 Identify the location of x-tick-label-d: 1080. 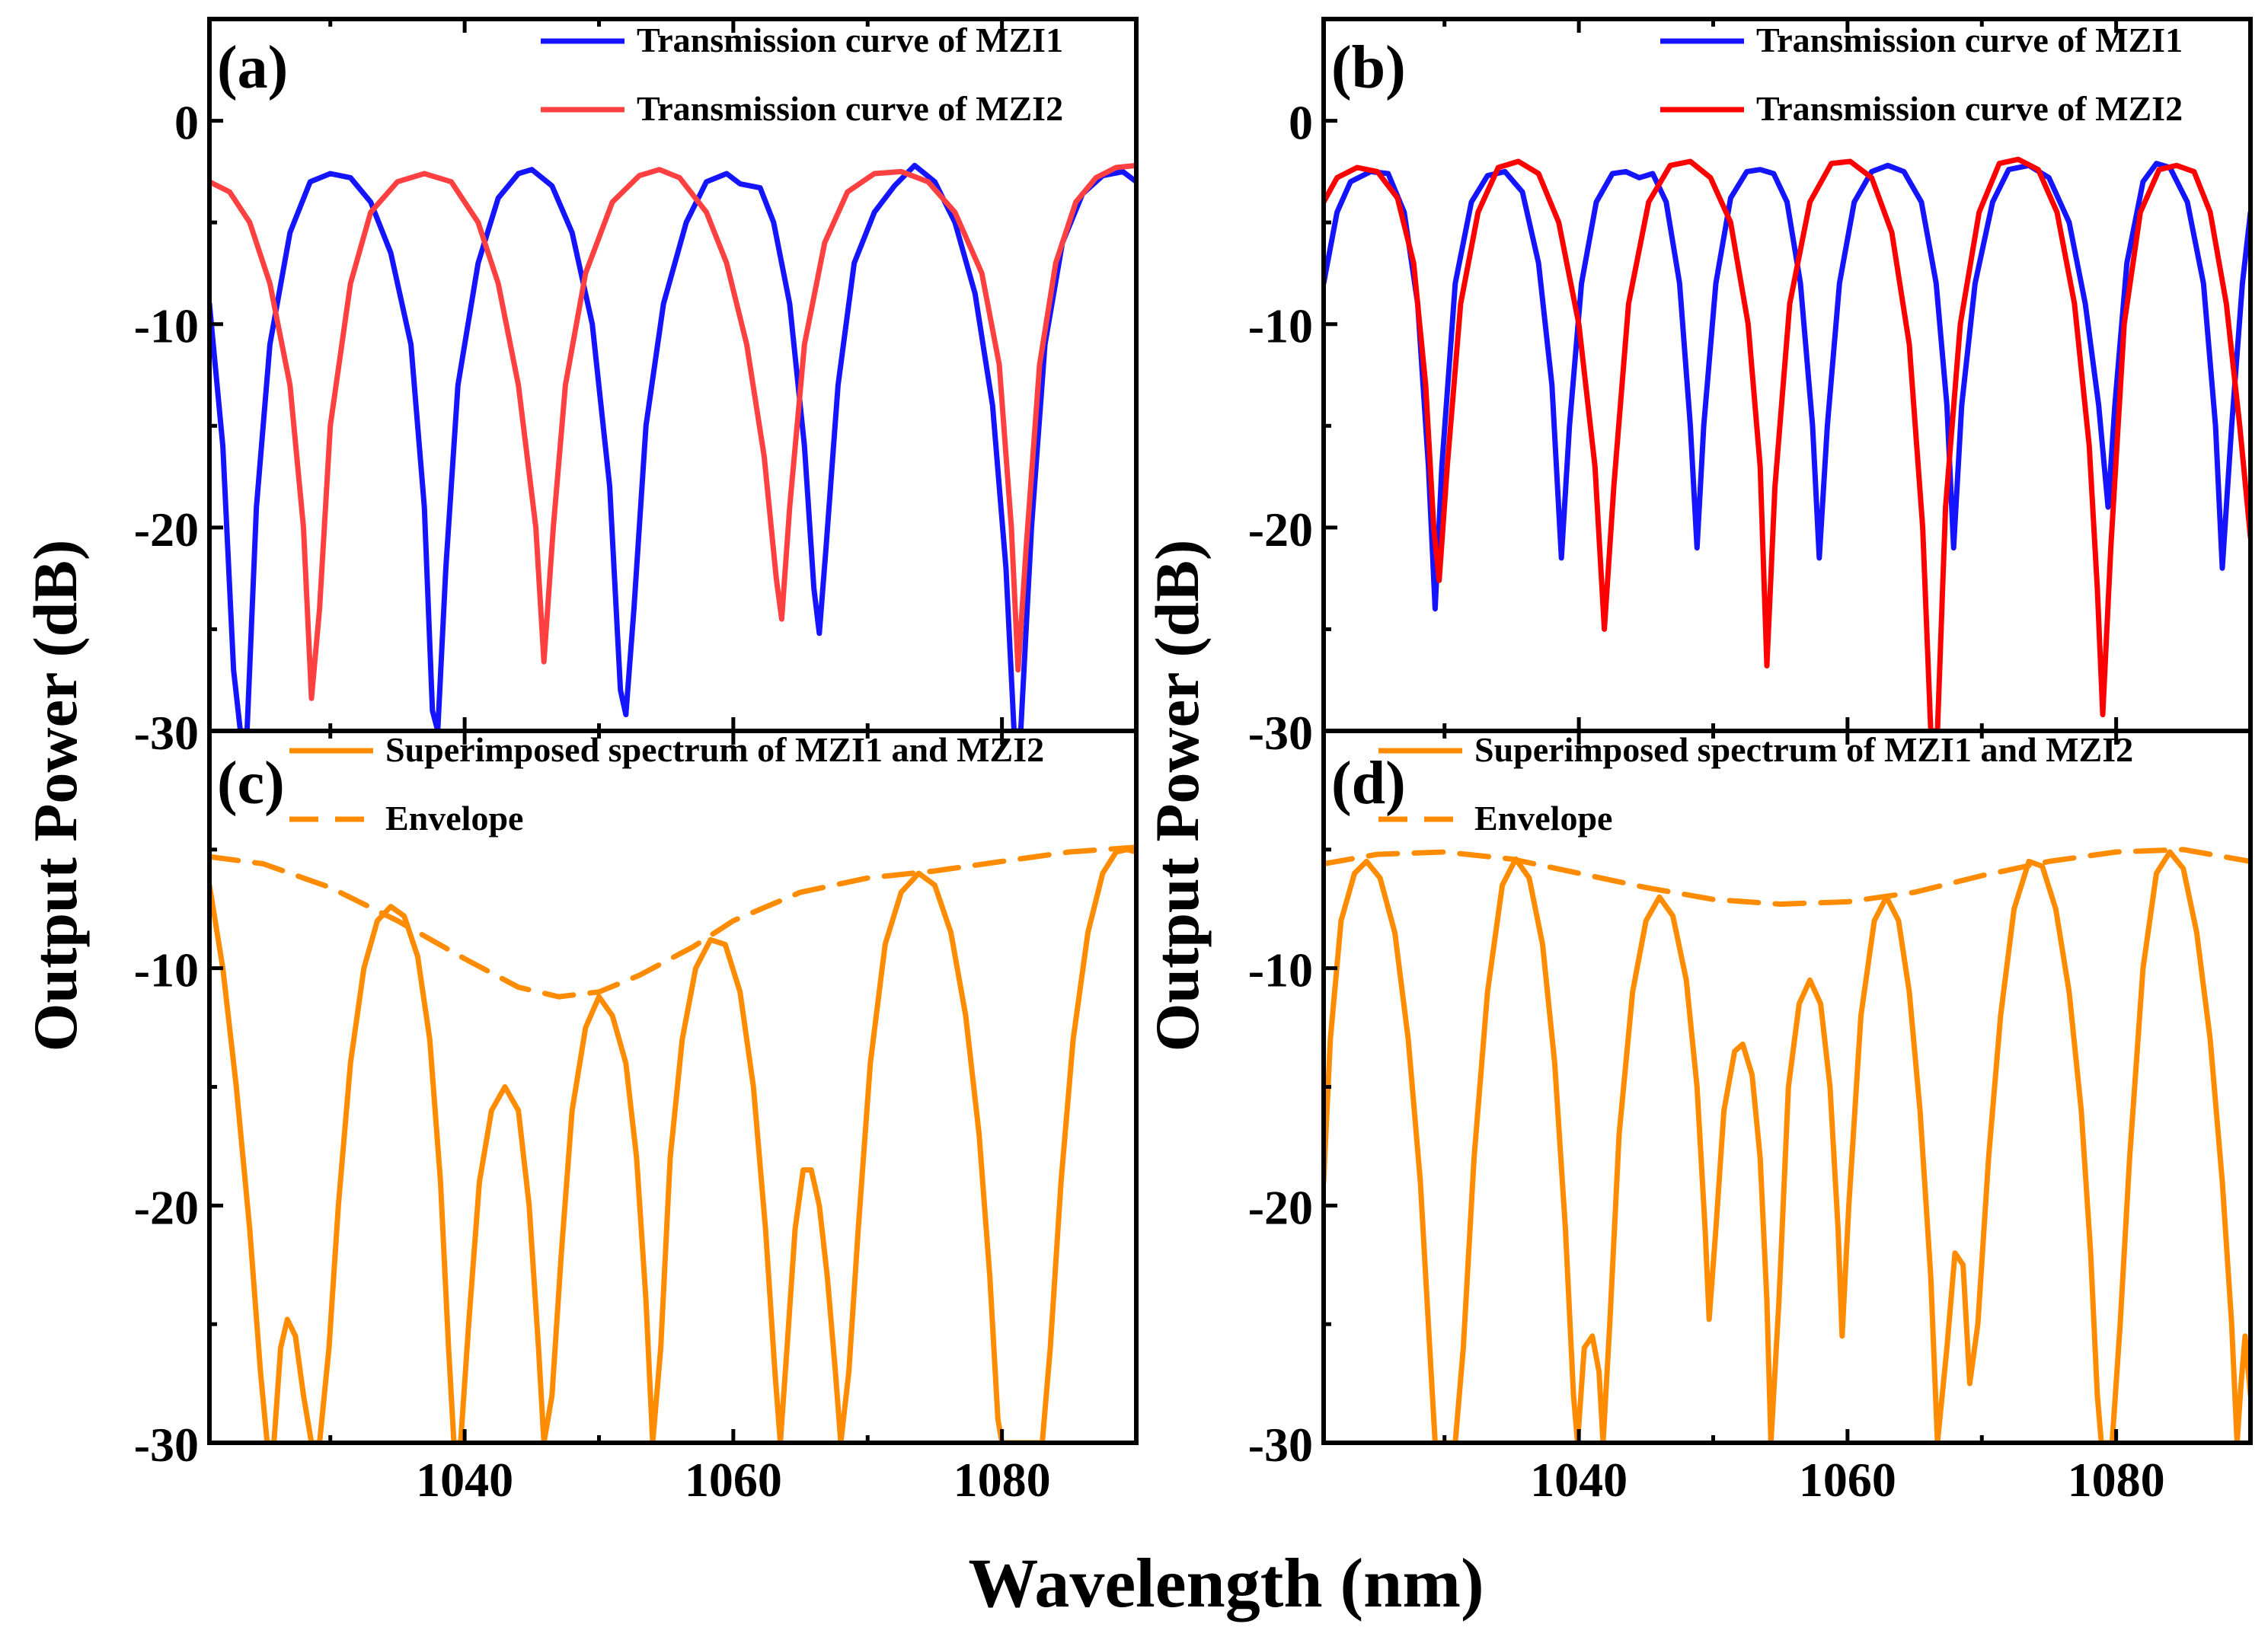
(2116, 1480).